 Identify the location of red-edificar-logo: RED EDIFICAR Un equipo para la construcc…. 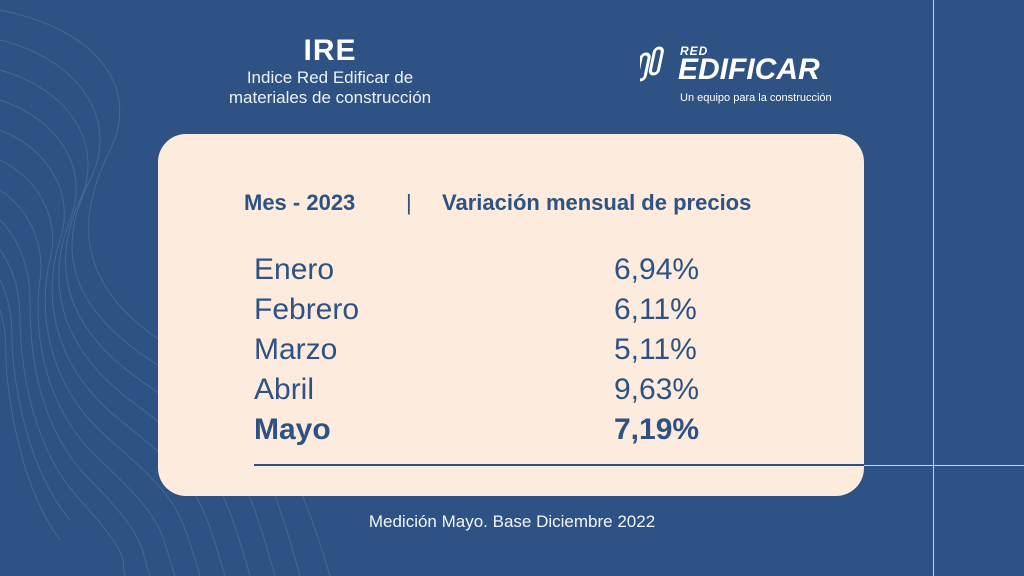
(745, 76).